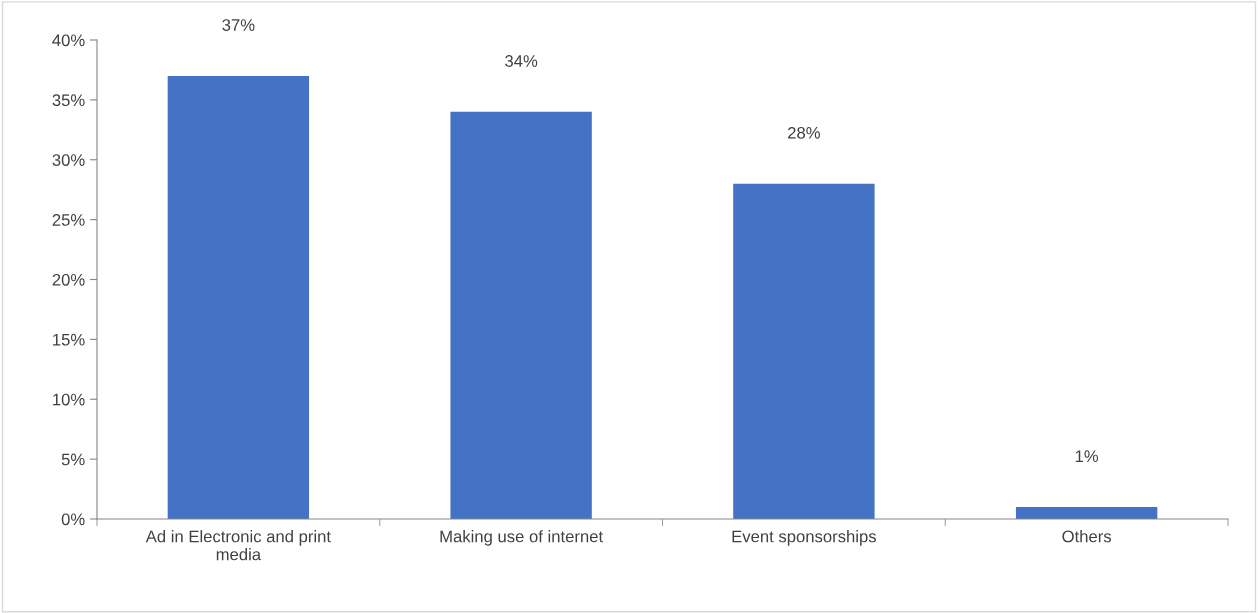 The height and width of the screenshot is (613, 1258). I want to click on x-tick-label: Ad in Electronic and print media, so click(238, 545).